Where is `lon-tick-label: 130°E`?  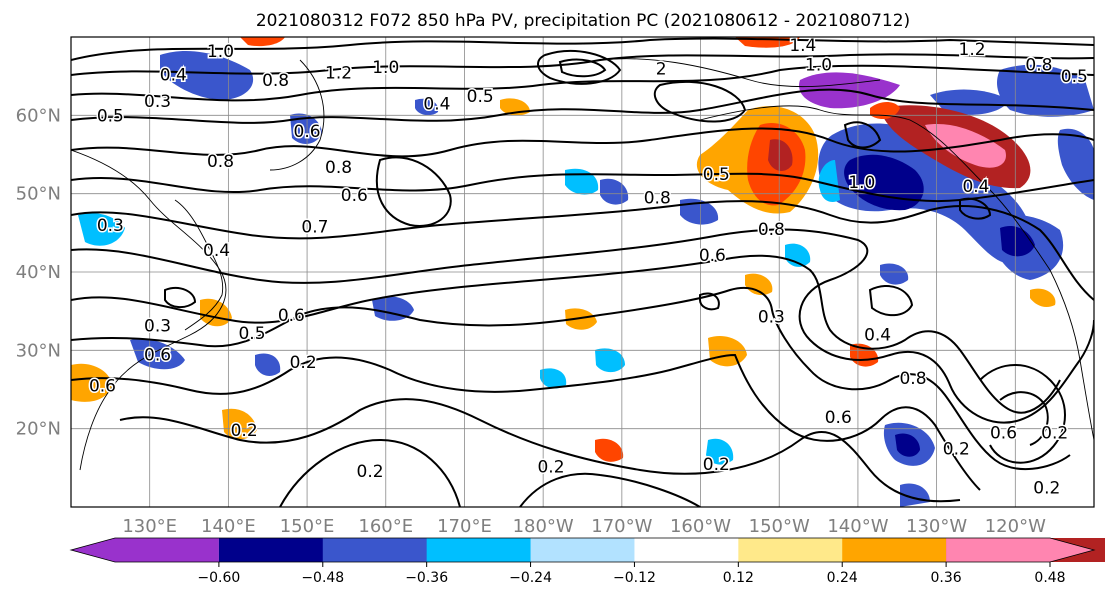 lon-tick-label: 130°E is located at coordinates (149, 526).